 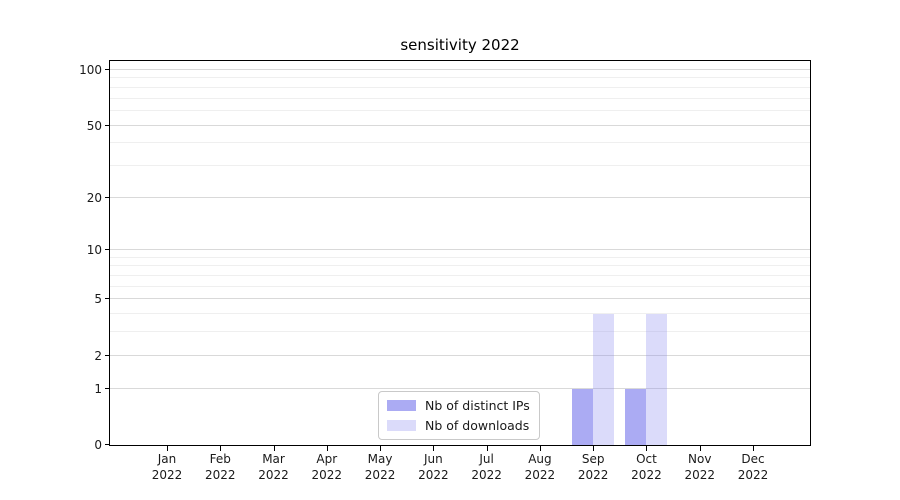 What do you see at coordinates (604, 379) in the screenshot?
I see `bar-downloads-Sep` at bounding box center [604, 379].